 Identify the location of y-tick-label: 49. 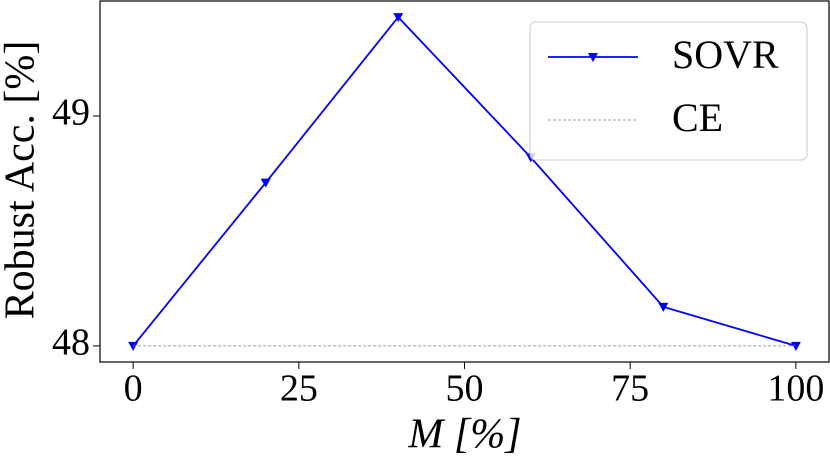
(71, 113).